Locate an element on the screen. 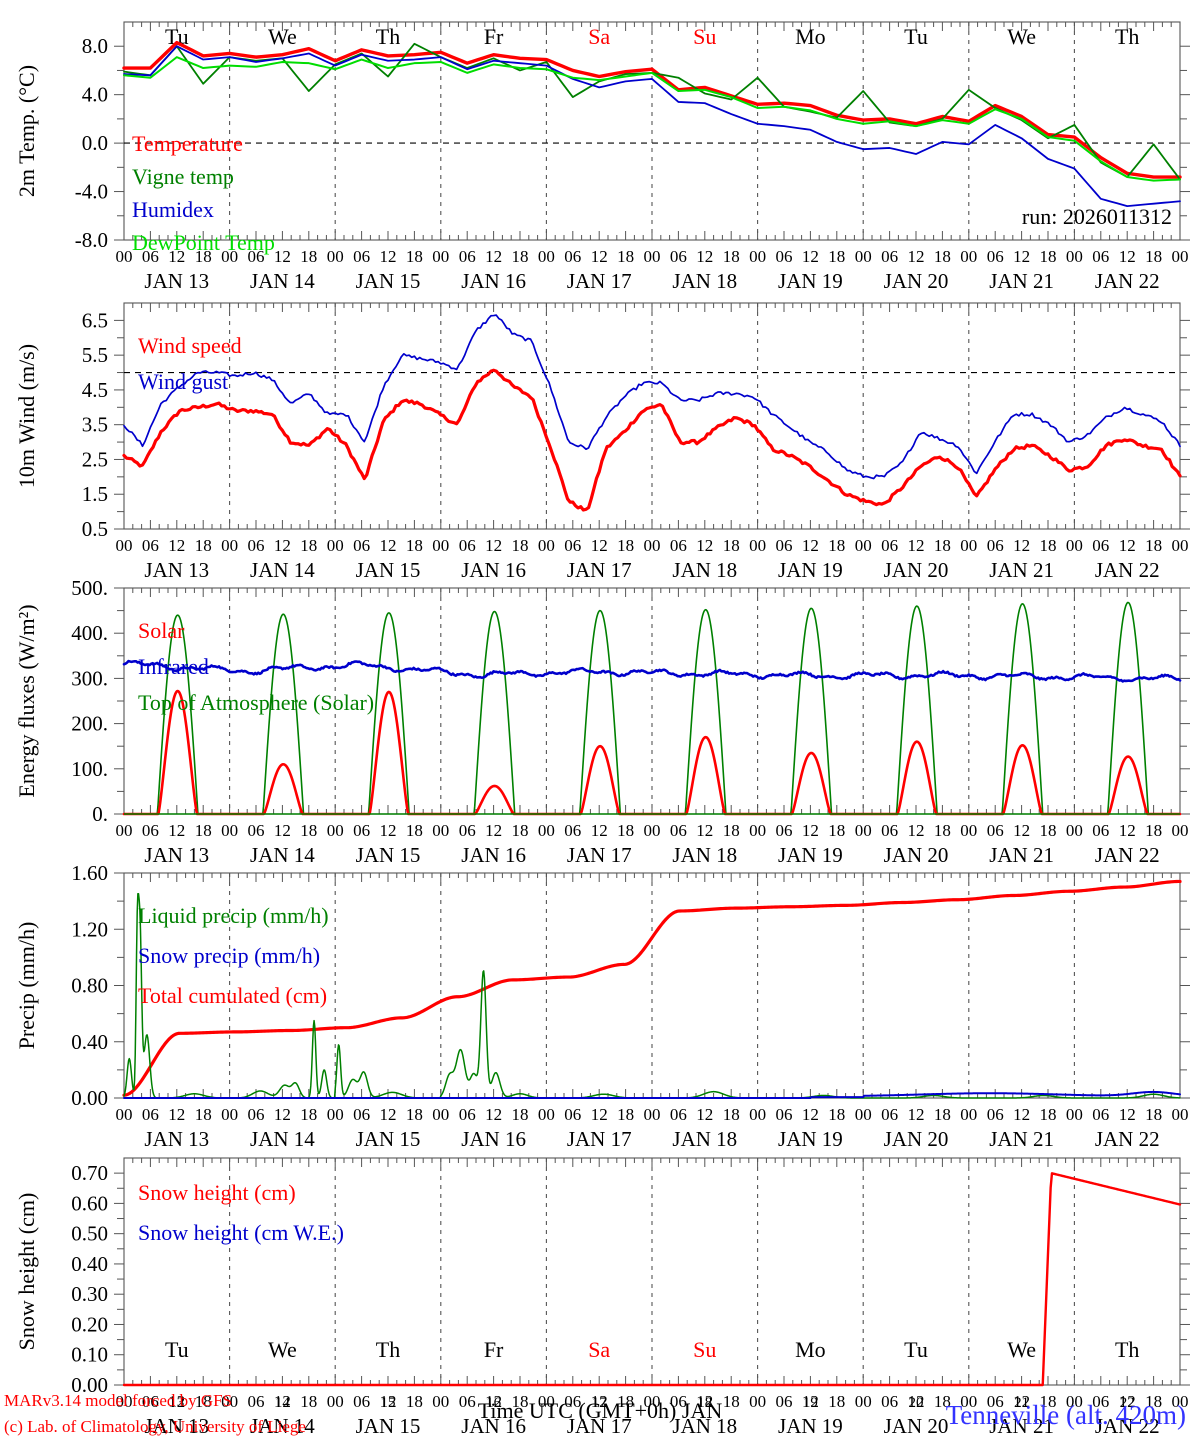  legend-item-2: Total cumulated (cm) is located at coordinates (232, 995).